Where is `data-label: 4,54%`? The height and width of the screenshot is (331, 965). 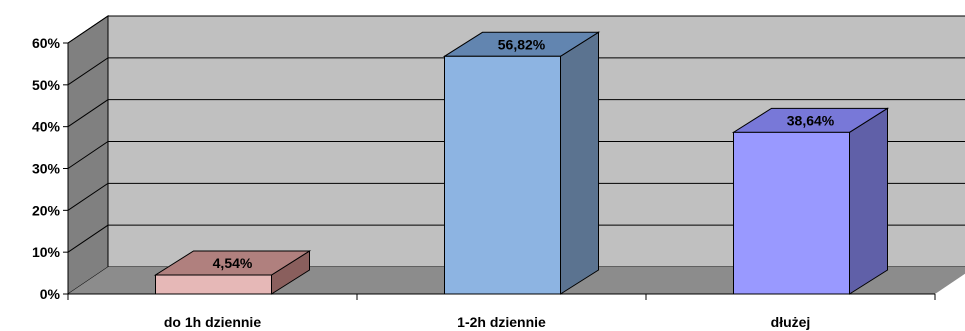 data-label: 4,54% is located at coordinates (233, 263).